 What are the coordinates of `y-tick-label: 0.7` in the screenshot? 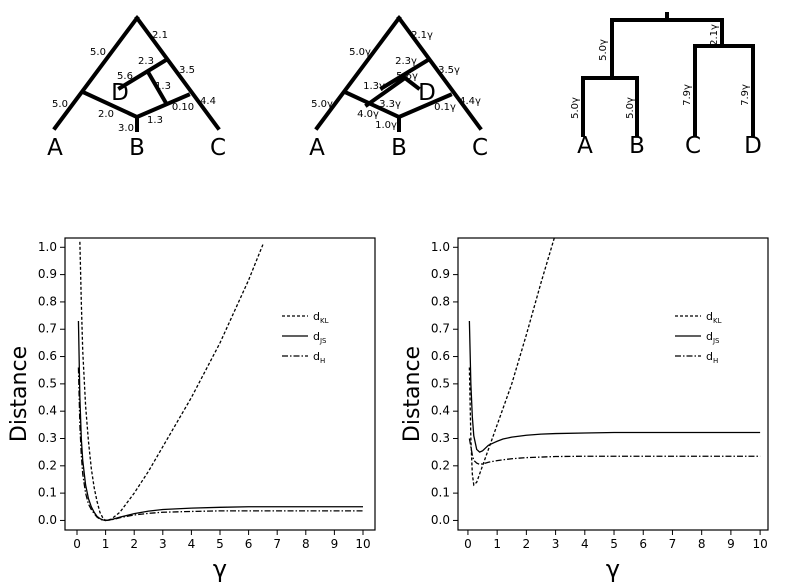 It's located at (440, 329).